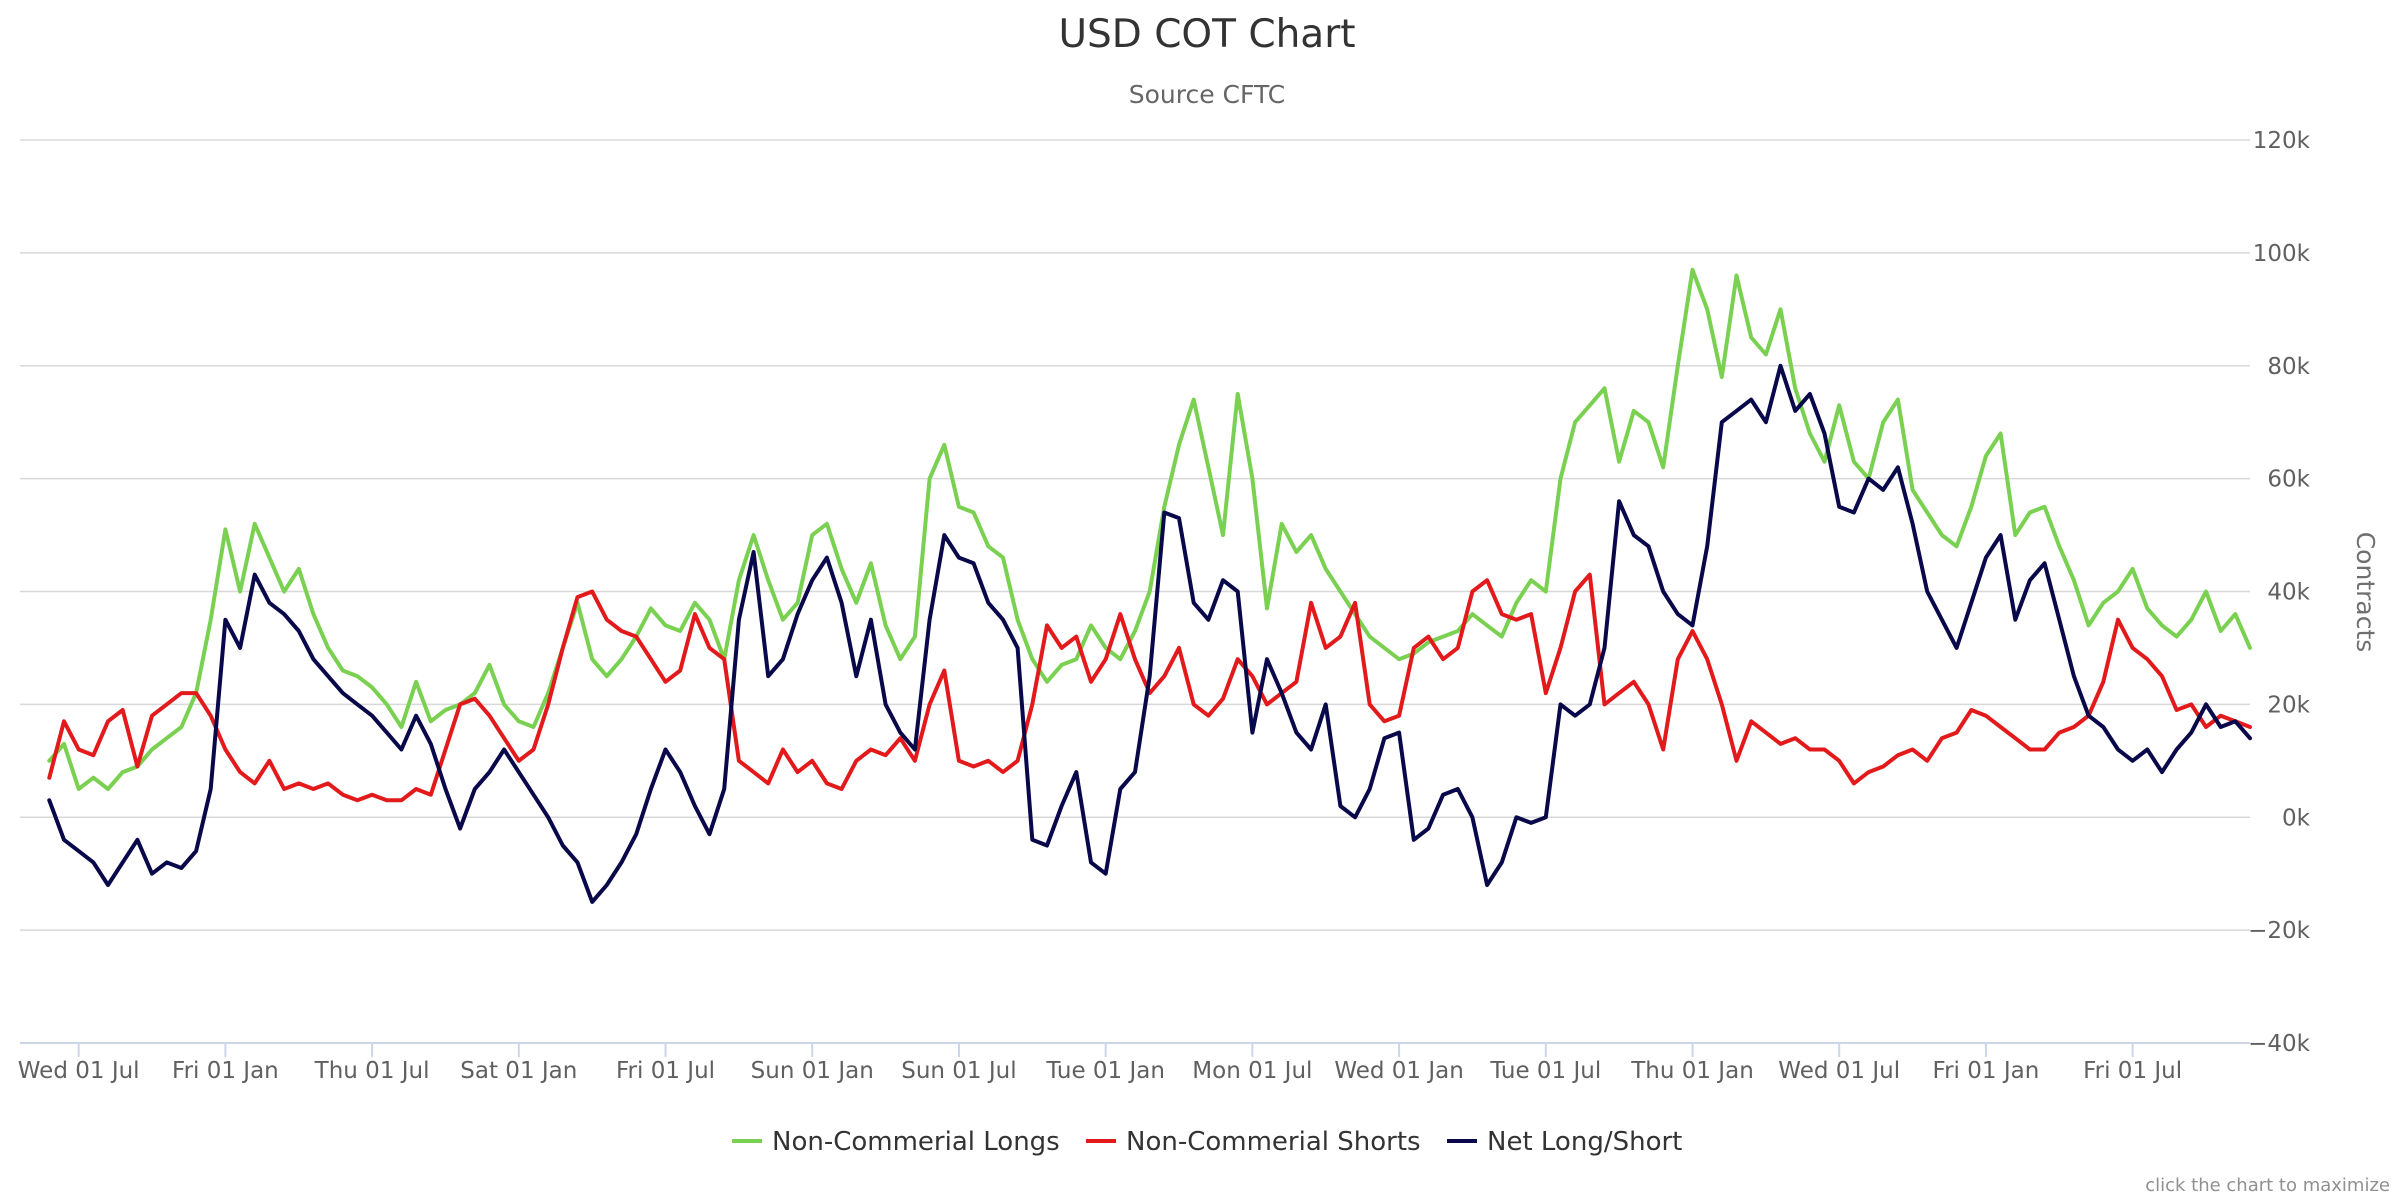 The width and height of the screenshot is (2400, 1200). What do you see at coordinates (1399, 1071) in the screenshot?
I see `x-tick-label: Wed 01 Jan` at bounding box center [1399, 1071].